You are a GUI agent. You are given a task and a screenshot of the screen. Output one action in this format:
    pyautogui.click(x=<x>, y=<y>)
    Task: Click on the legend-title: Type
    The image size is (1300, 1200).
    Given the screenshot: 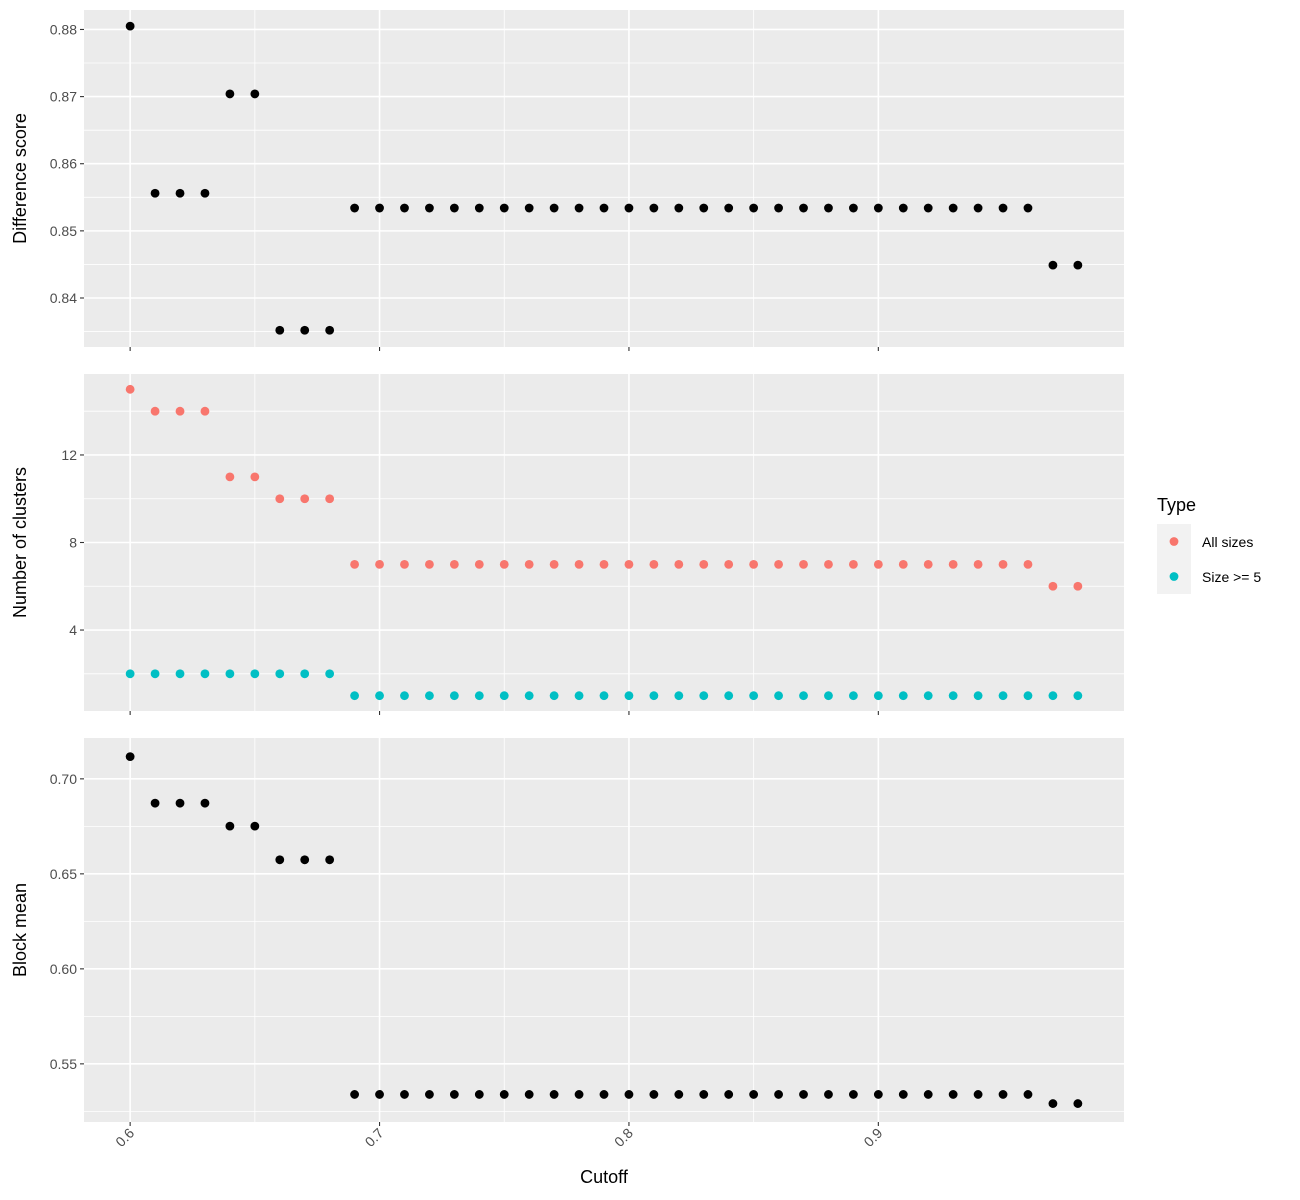 What is the action you would take?
    pyautogui.click(x=1176, y=505)
    